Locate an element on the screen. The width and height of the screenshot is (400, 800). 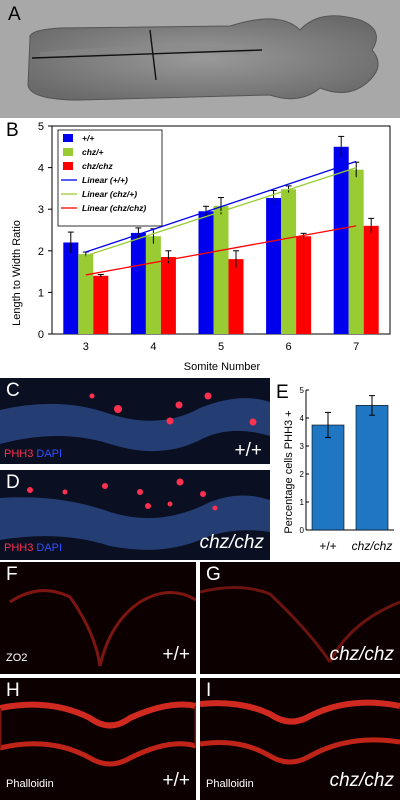
legend-box is located at coordinates (110, 178).